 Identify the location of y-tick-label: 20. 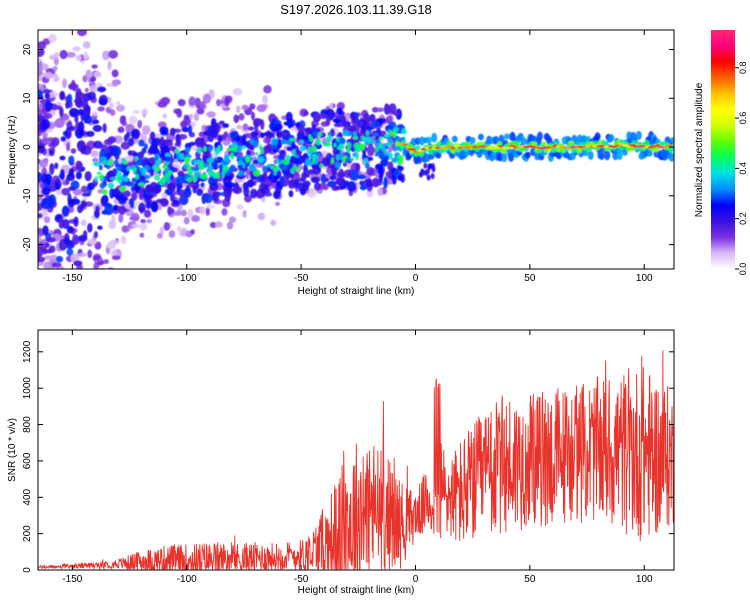
(27, 50).